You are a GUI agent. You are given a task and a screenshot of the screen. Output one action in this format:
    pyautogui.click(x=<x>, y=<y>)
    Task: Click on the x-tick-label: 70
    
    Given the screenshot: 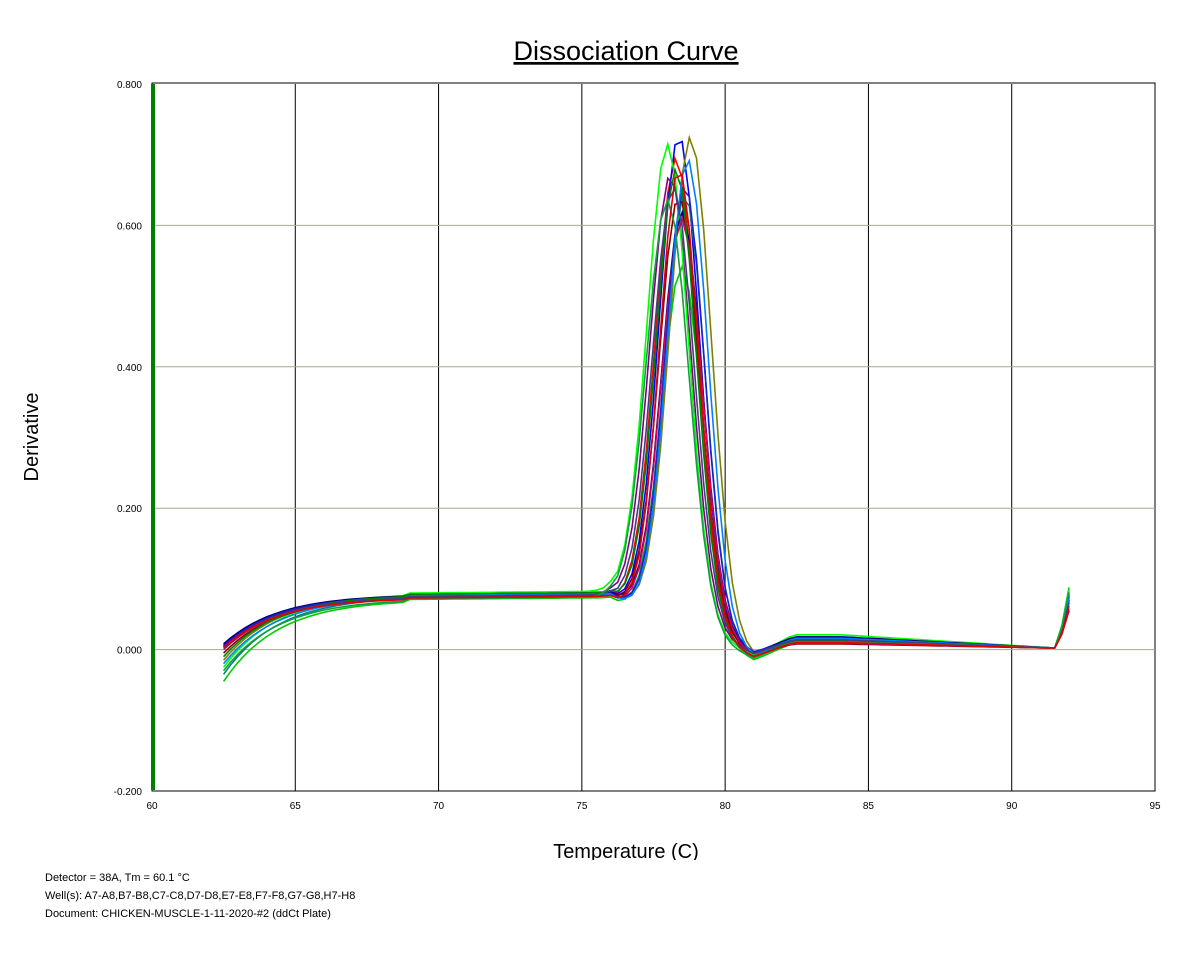 What is the action you would take?
    pyautogui.click(x=439, y=806)
    